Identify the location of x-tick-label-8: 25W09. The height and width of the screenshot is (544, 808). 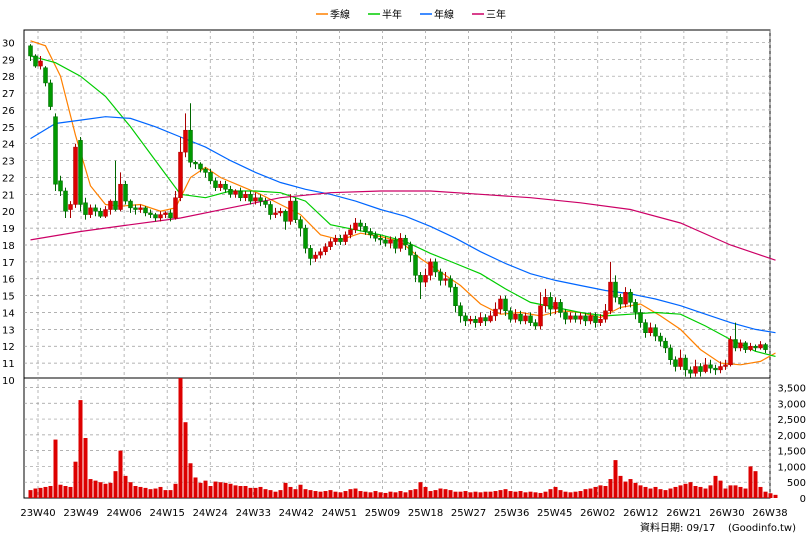
(382, 513).